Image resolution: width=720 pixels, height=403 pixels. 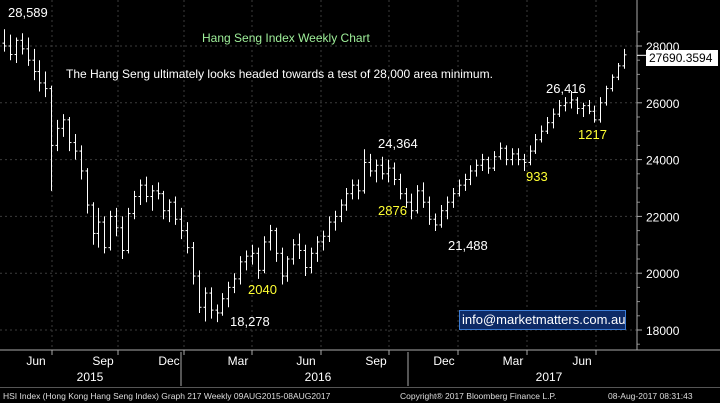 What do you see at coordinates (682, 58) in the screenshot?
I see `last-price-badge: 27690.3594` at bounding box center [682, 58].